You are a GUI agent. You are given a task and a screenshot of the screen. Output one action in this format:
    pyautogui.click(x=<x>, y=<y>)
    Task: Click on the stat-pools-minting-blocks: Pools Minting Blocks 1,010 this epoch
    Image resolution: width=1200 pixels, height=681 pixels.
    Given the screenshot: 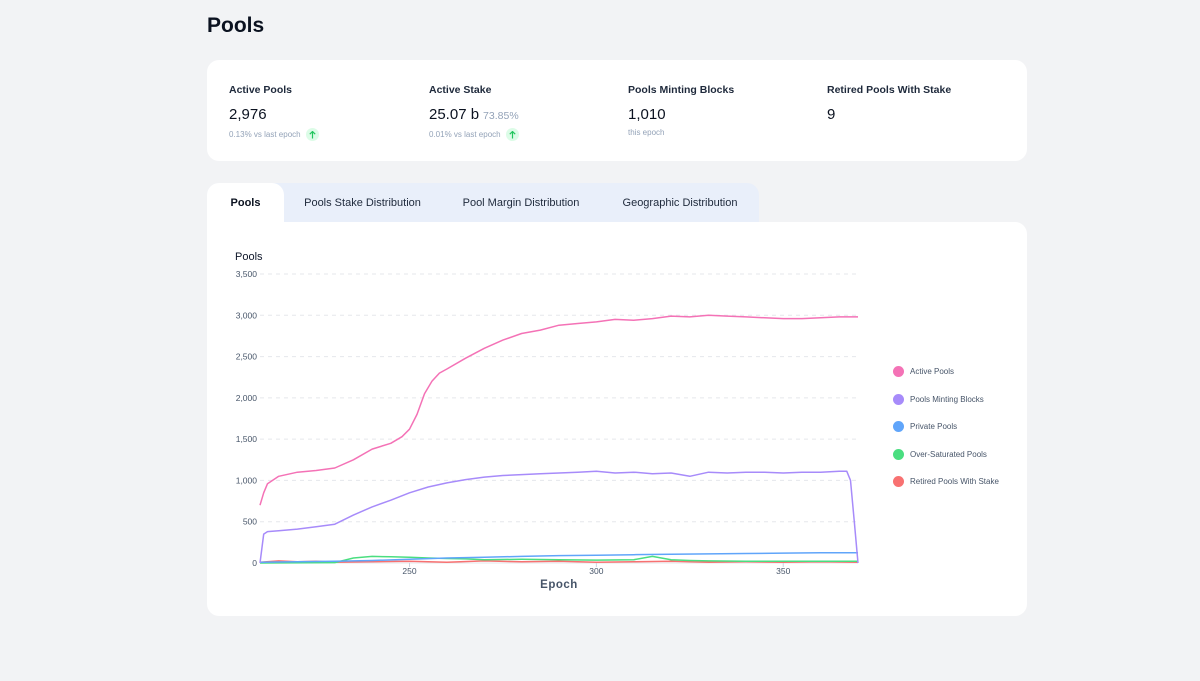 What is the action you would take?
    pyautogui.click(x=723, y=110)
    